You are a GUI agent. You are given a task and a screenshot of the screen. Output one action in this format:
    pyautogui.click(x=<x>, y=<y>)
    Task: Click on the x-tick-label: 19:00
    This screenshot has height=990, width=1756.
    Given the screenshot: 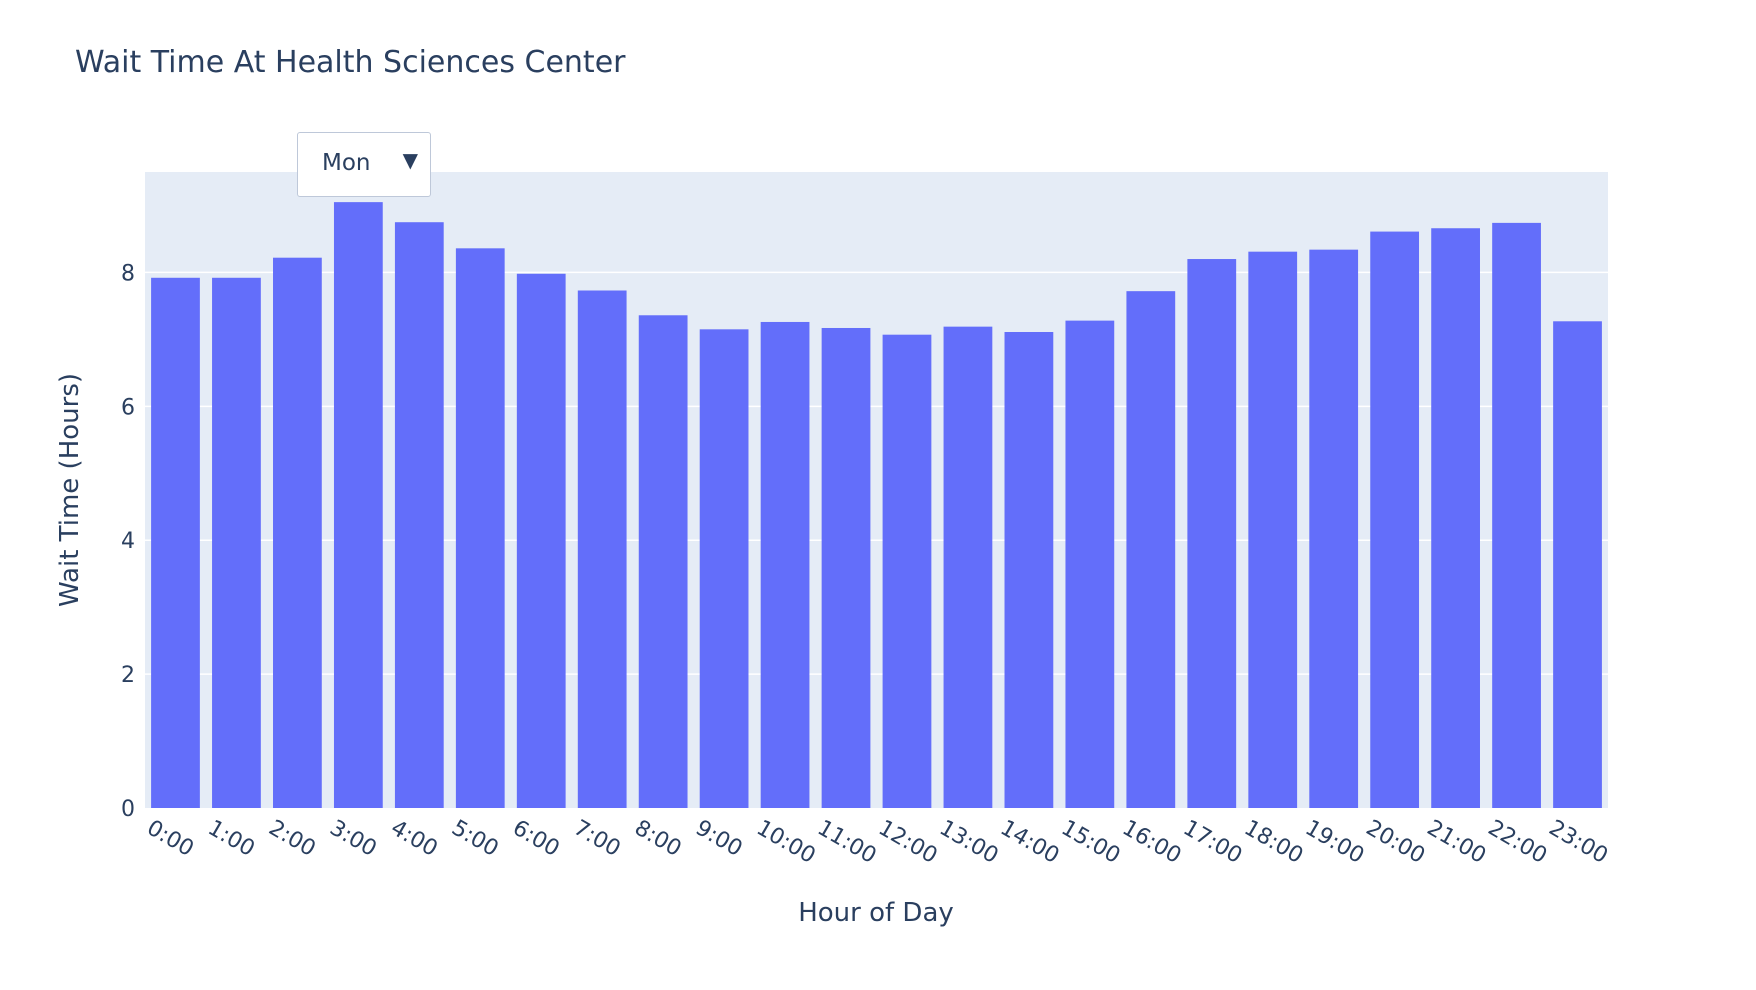 What is the action you would take?
    pyautogui.click(x=1334, y=842)
    